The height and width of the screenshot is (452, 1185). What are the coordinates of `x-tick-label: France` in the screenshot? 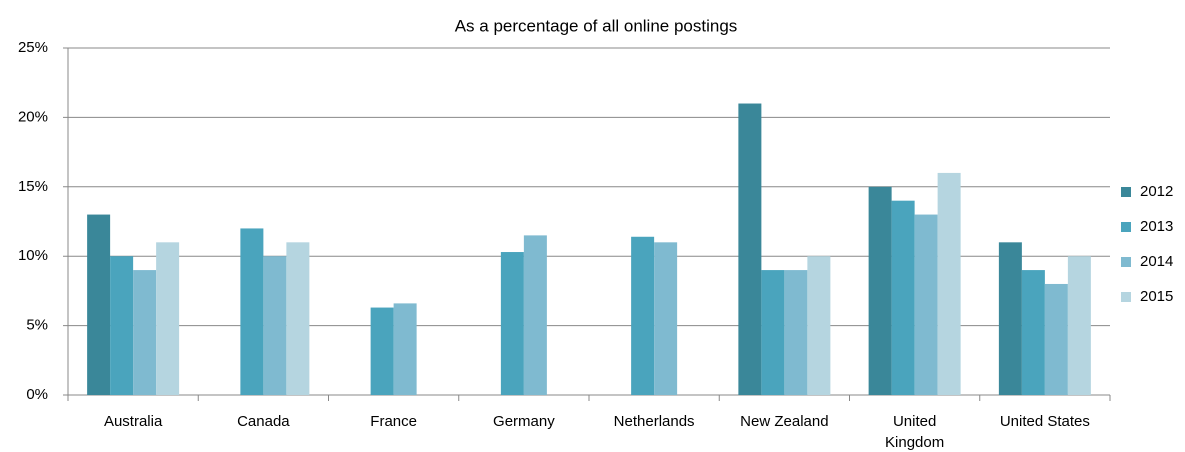 It's located at (393, 421).